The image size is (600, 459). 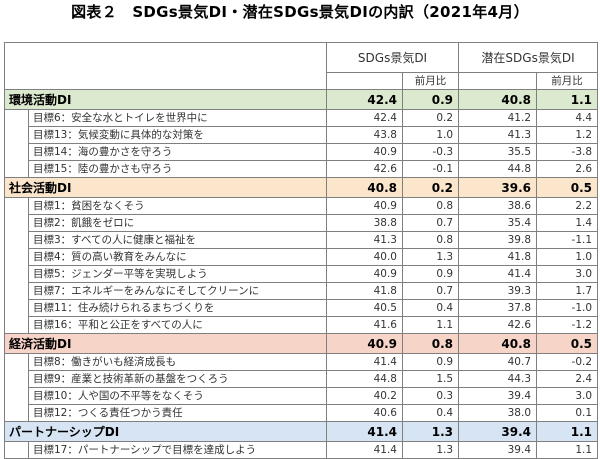 I want to click on goal-label: 目標5：ジェンダー平等を実現しよう, so click(x=177, y=274).